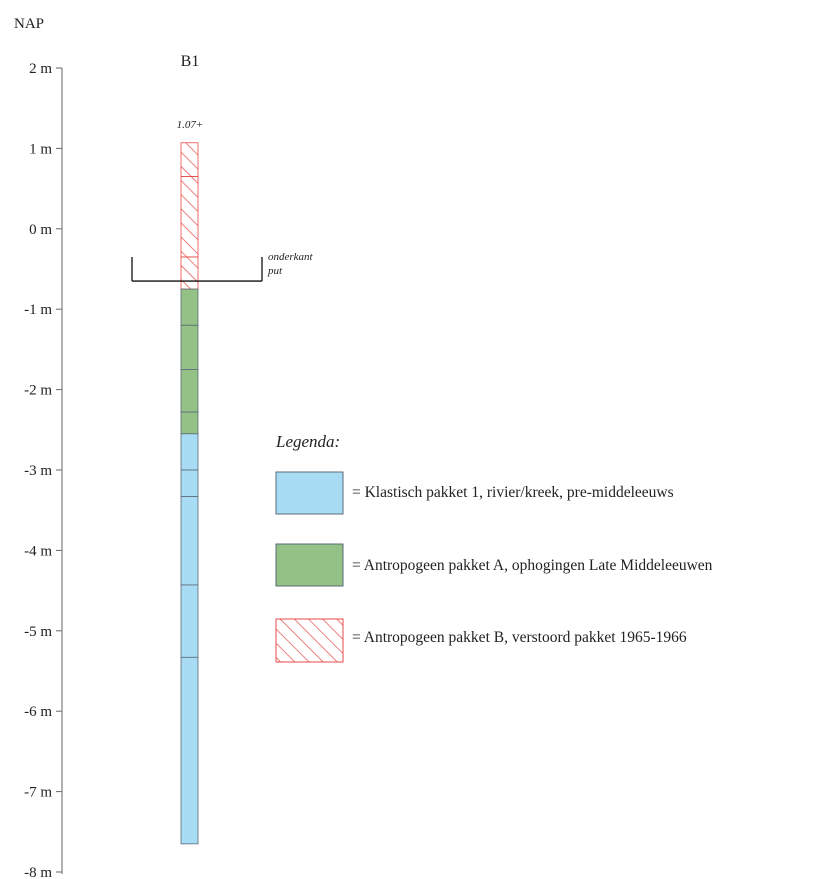 This screenshot has height=879, width=829. I want to click on vertical-reference-label: NAP, so click(29, 24).